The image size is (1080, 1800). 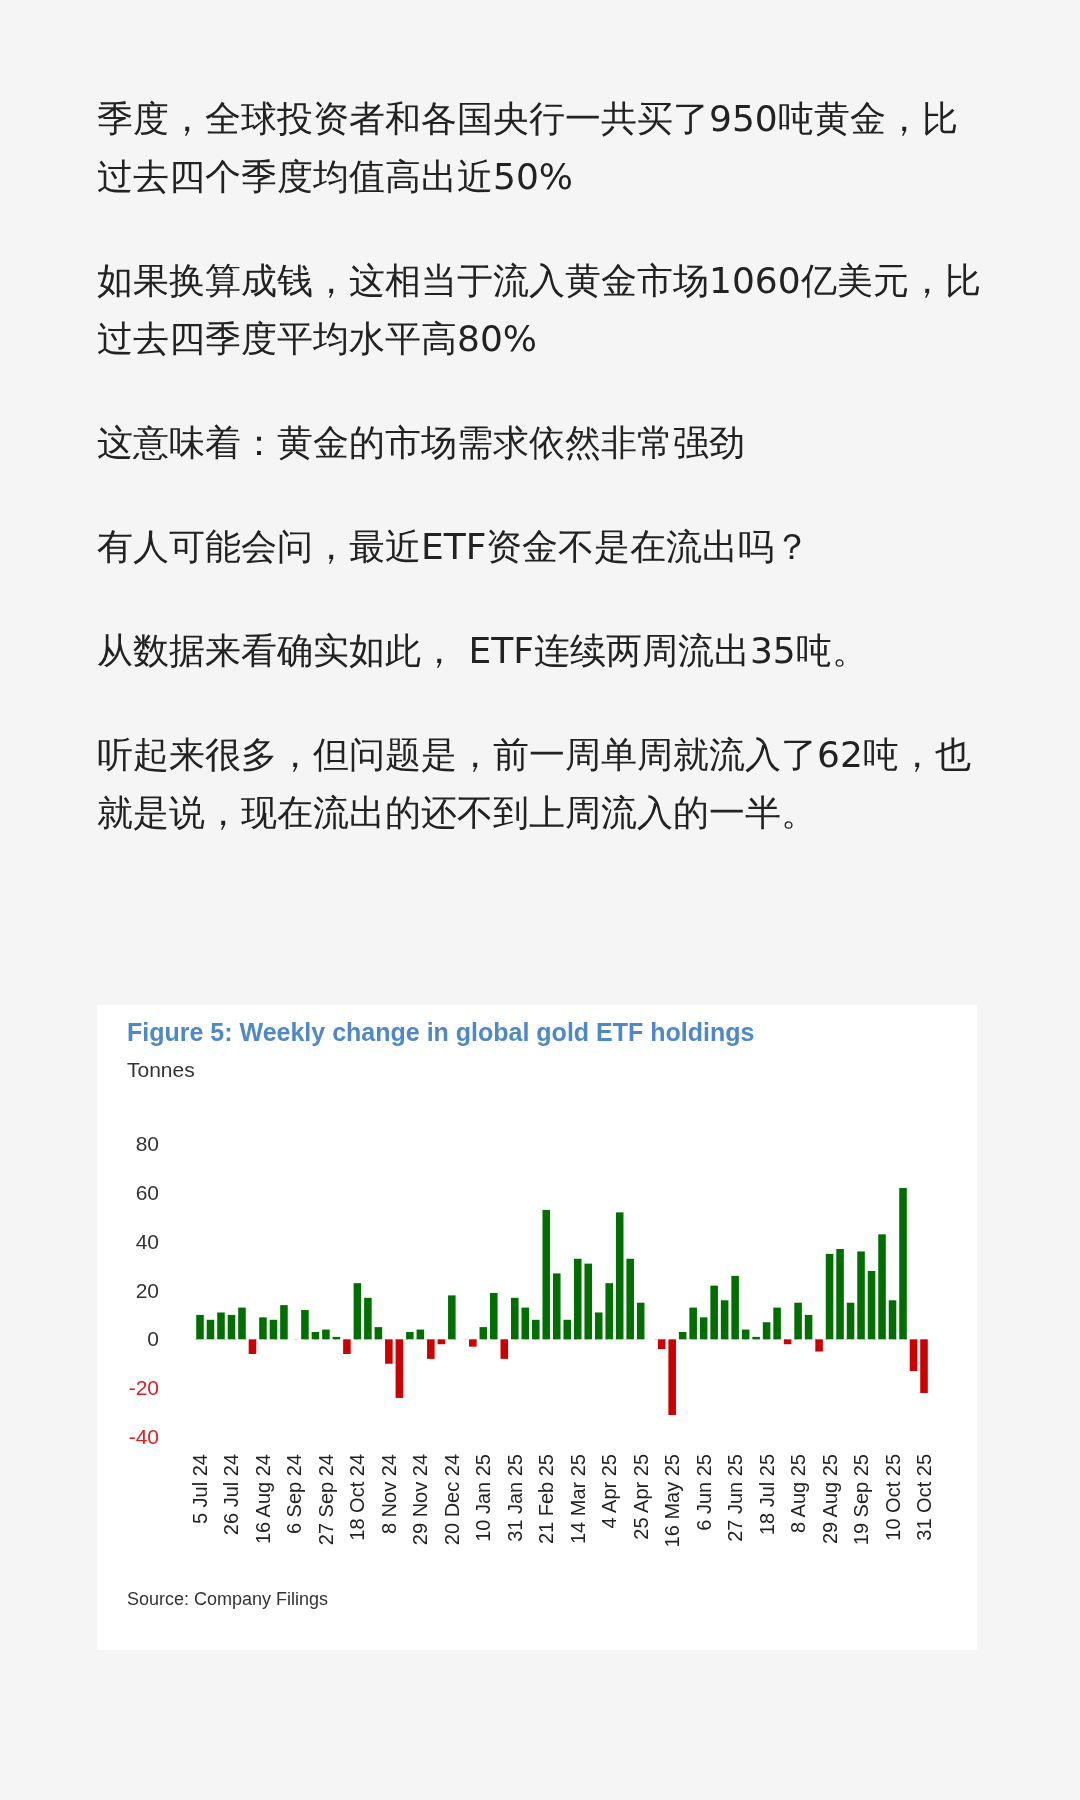 What do you see at coordinates (388, 1494) in the screenshot?
I see `x-tick-label: 8 Nov 24` at bounding box center [388, 1494].